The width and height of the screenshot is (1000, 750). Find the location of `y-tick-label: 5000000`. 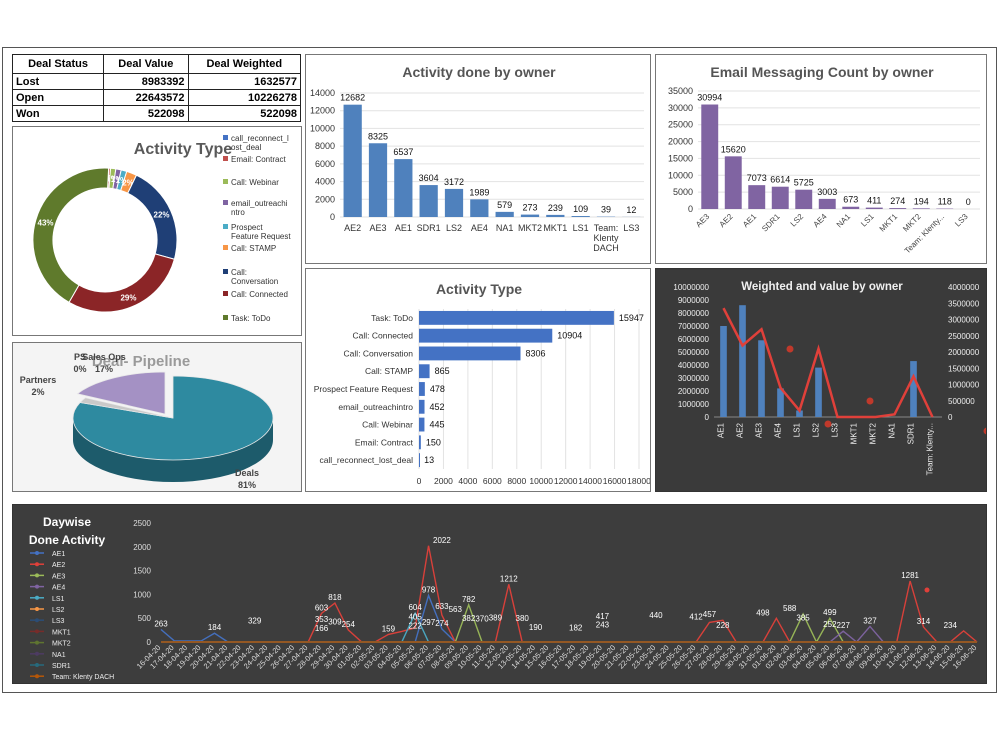

y-tick-label: 5000000 is located at coordinates (694, 352).